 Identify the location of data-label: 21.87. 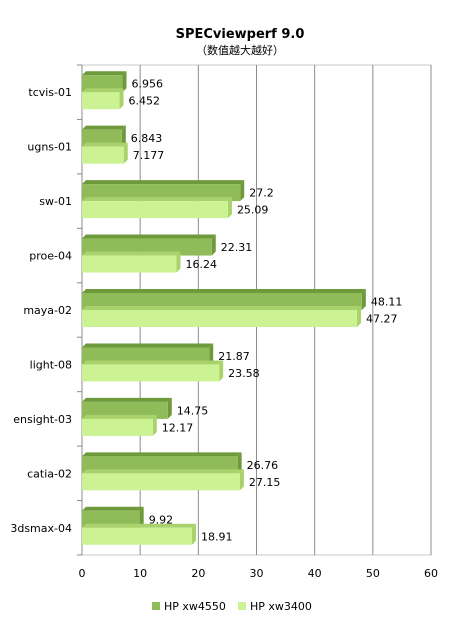
(234, 356).